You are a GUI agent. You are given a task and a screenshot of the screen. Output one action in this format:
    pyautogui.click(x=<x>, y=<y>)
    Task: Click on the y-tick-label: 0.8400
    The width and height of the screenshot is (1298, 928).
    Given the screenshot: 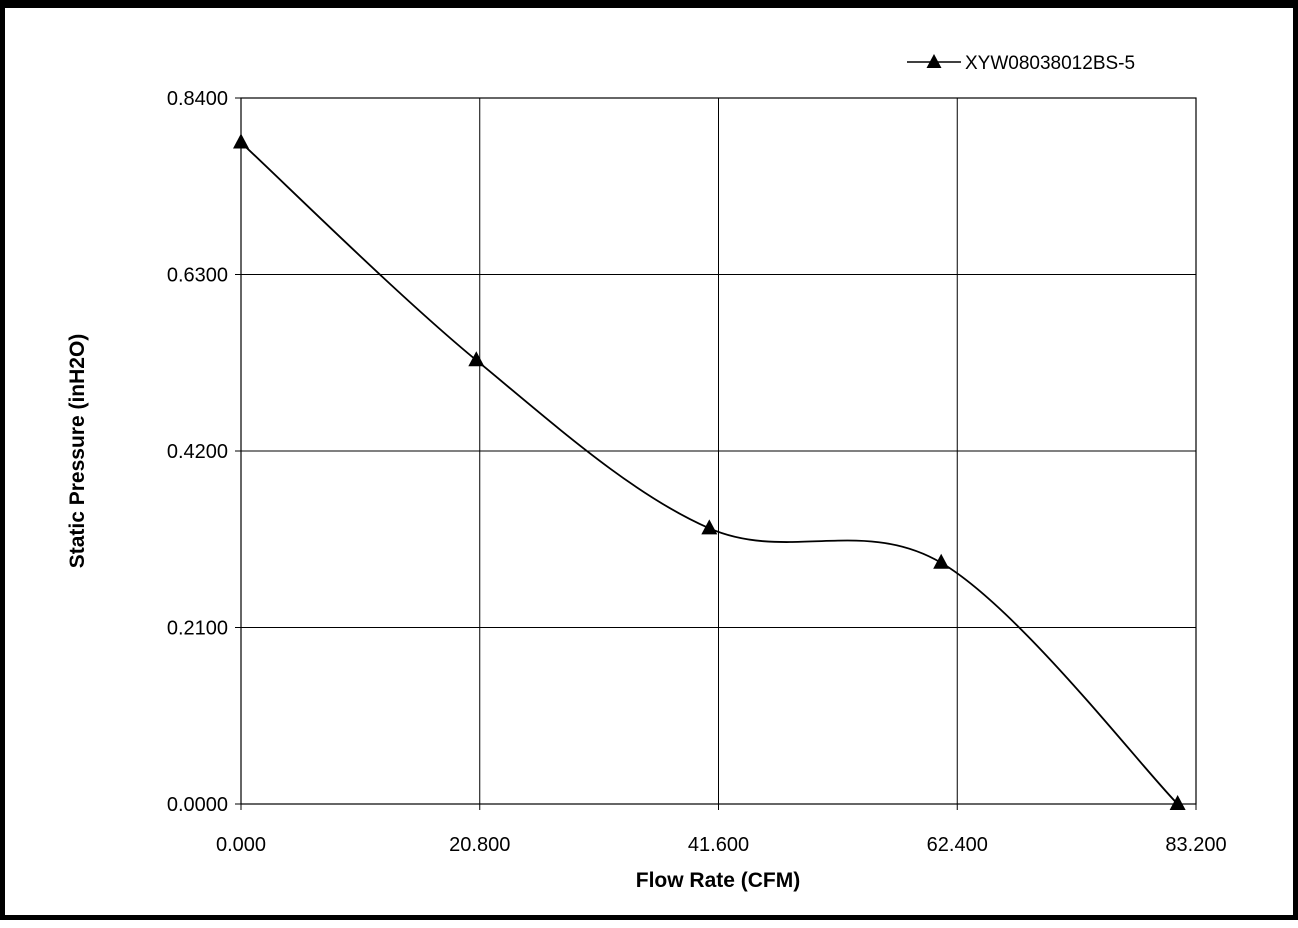 What is the action you would take?
    pyautogui.click(x=197, y=99)
    